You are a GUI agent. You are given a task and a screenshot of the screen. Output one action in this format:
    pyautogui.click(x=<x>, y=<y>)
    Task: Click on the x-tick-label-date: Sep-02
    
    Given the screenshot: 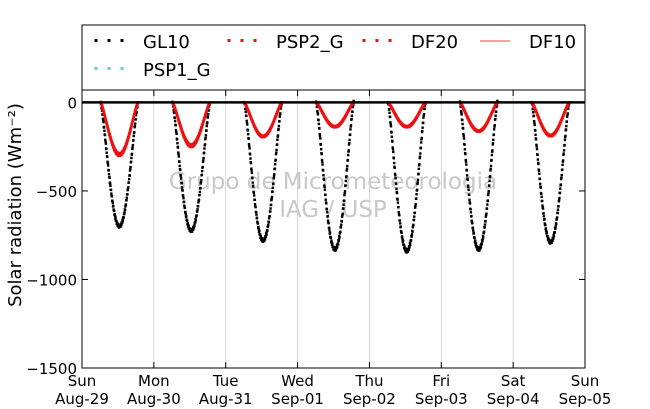 What is the action you would take?
    pyautogui.click(x=369, y=399)
    